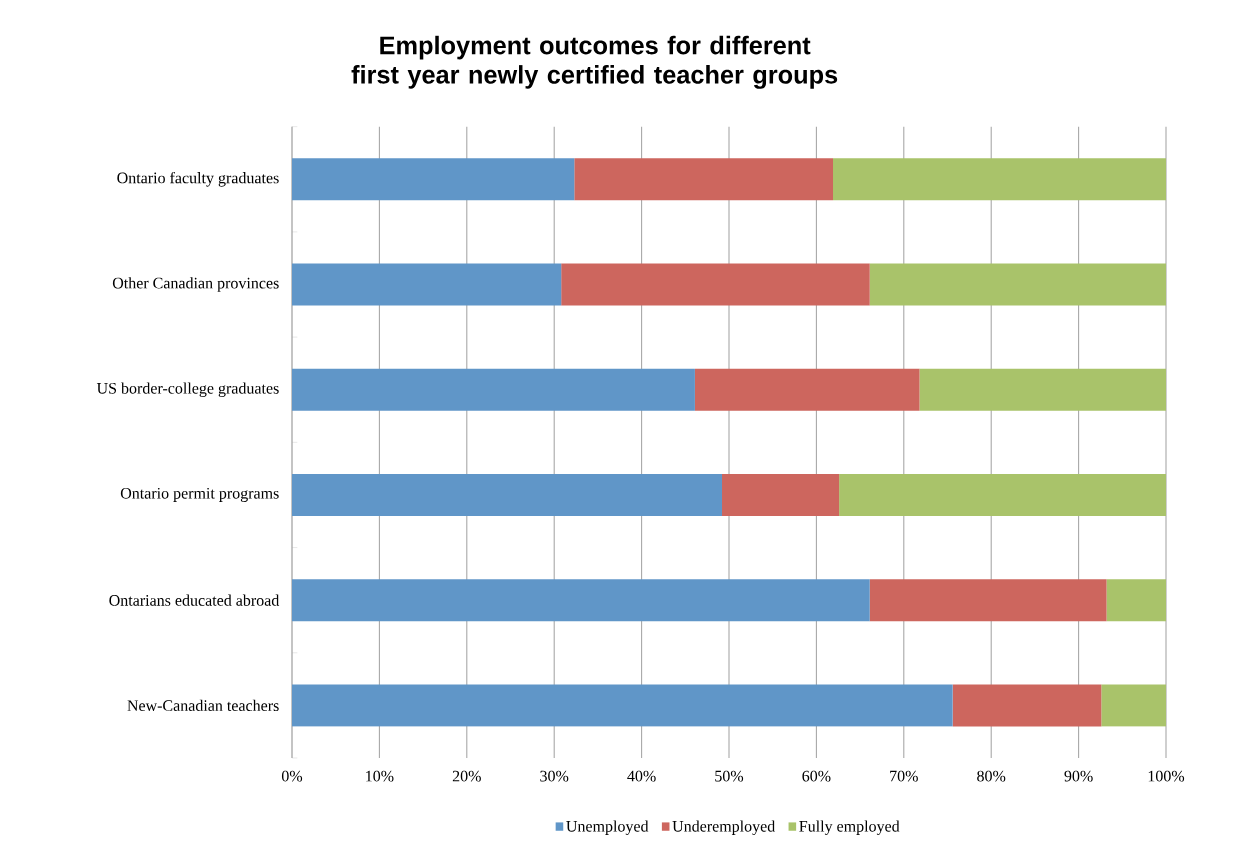 This screenshot has width=1240, height=841. Describe the element at coordinates (198, 179) in the screenshot. I see `y-tick-label: Ontario faculty graduates` at that location.